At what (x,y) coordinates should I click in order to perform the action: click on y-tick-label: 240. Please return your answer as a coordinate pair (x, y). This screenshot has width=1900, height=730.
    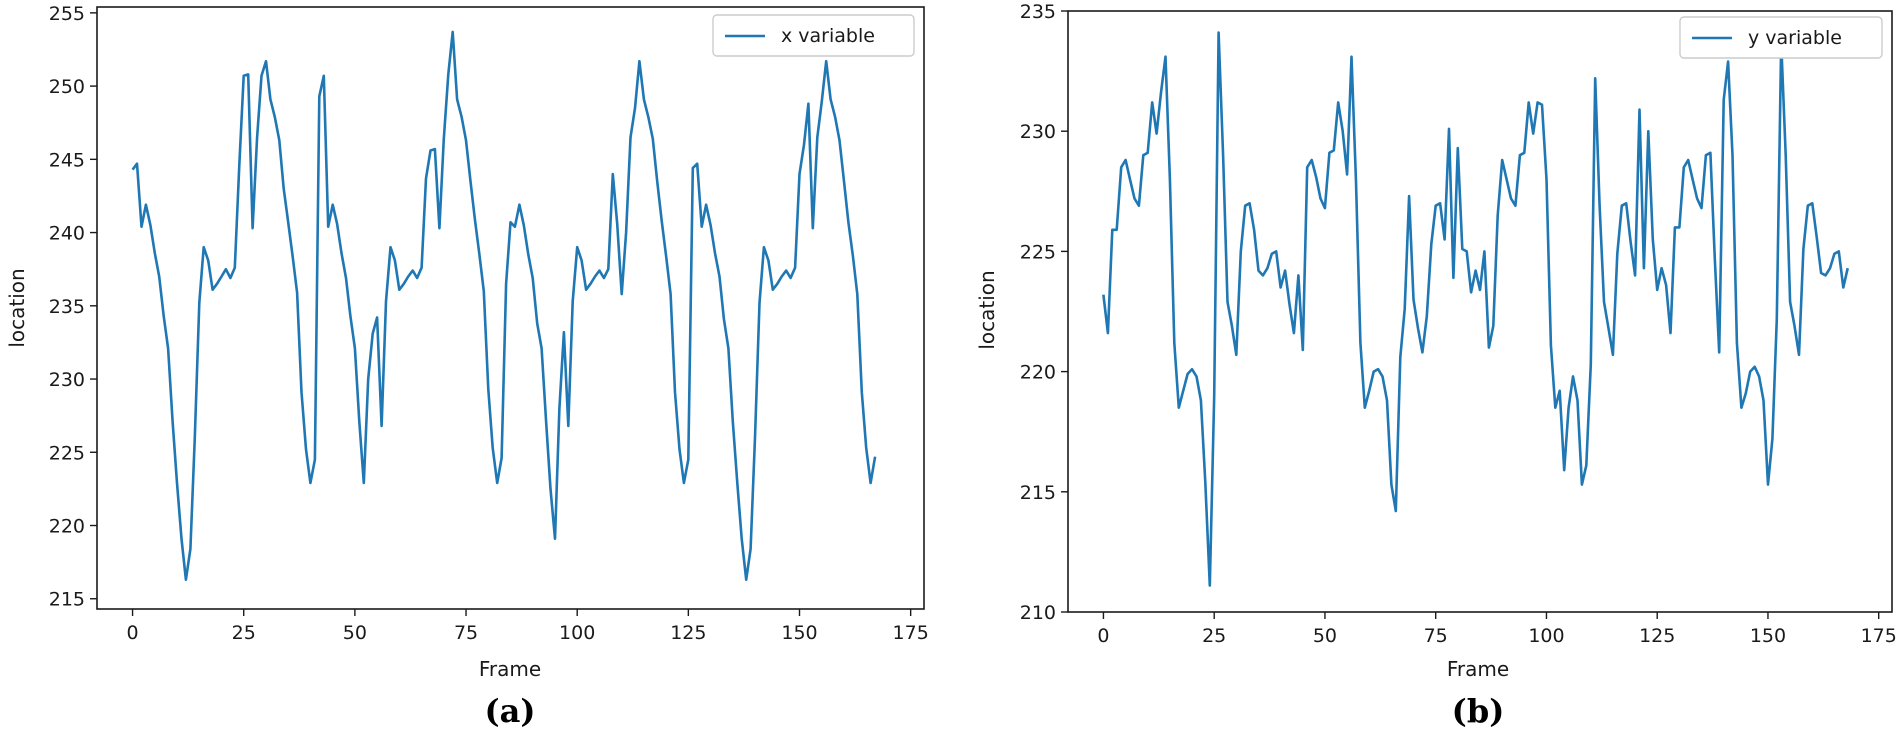
    Looking at the image, I should click on (67, 234).